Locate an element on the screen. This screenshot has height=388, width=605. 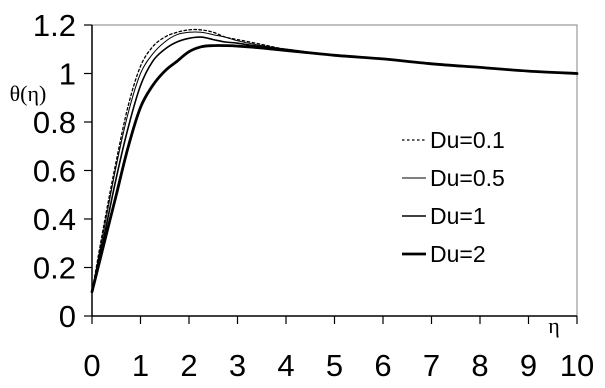
x-axis-label: η is located at coordinates (554, 325).